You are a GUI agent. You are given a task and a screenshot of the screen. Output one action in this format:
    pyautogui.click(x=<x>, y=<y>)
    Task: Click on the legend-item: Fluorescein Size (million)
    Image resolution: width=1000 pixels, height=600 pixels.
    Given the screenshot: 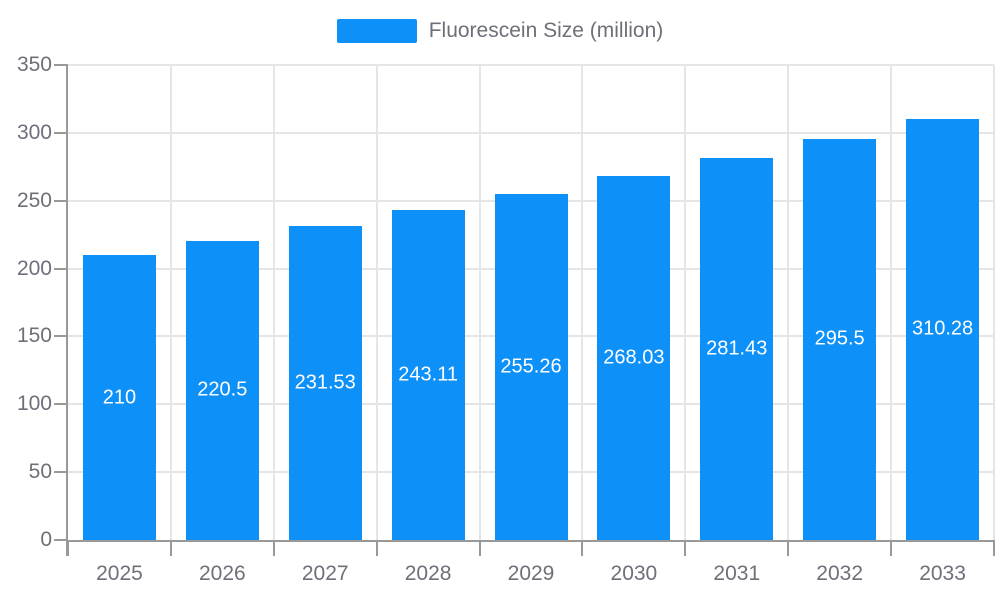 What is the action you would take?
    pyautogui.click(x=500, y=30)
    